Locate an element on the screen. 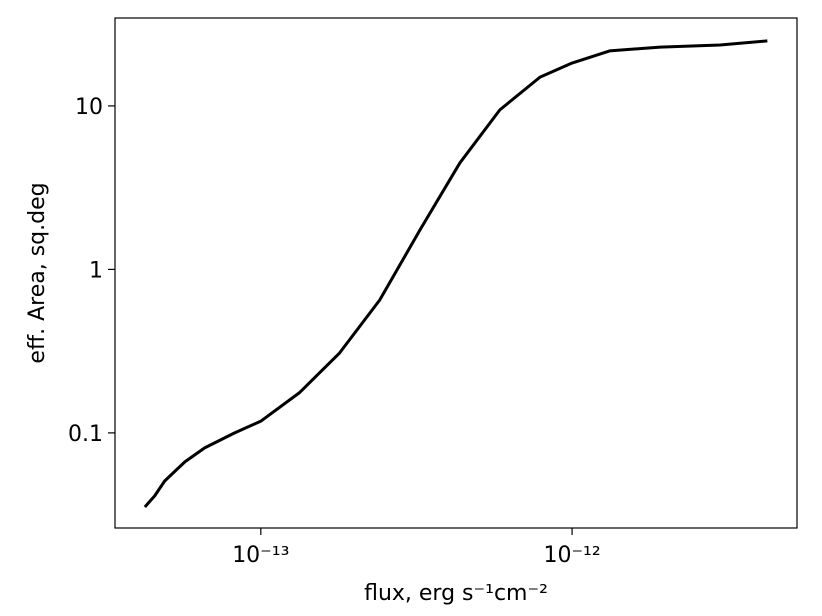 The height and width of the screenshot is (616, 822). y-tick-label: 10 is located at coordinates (89, 107).